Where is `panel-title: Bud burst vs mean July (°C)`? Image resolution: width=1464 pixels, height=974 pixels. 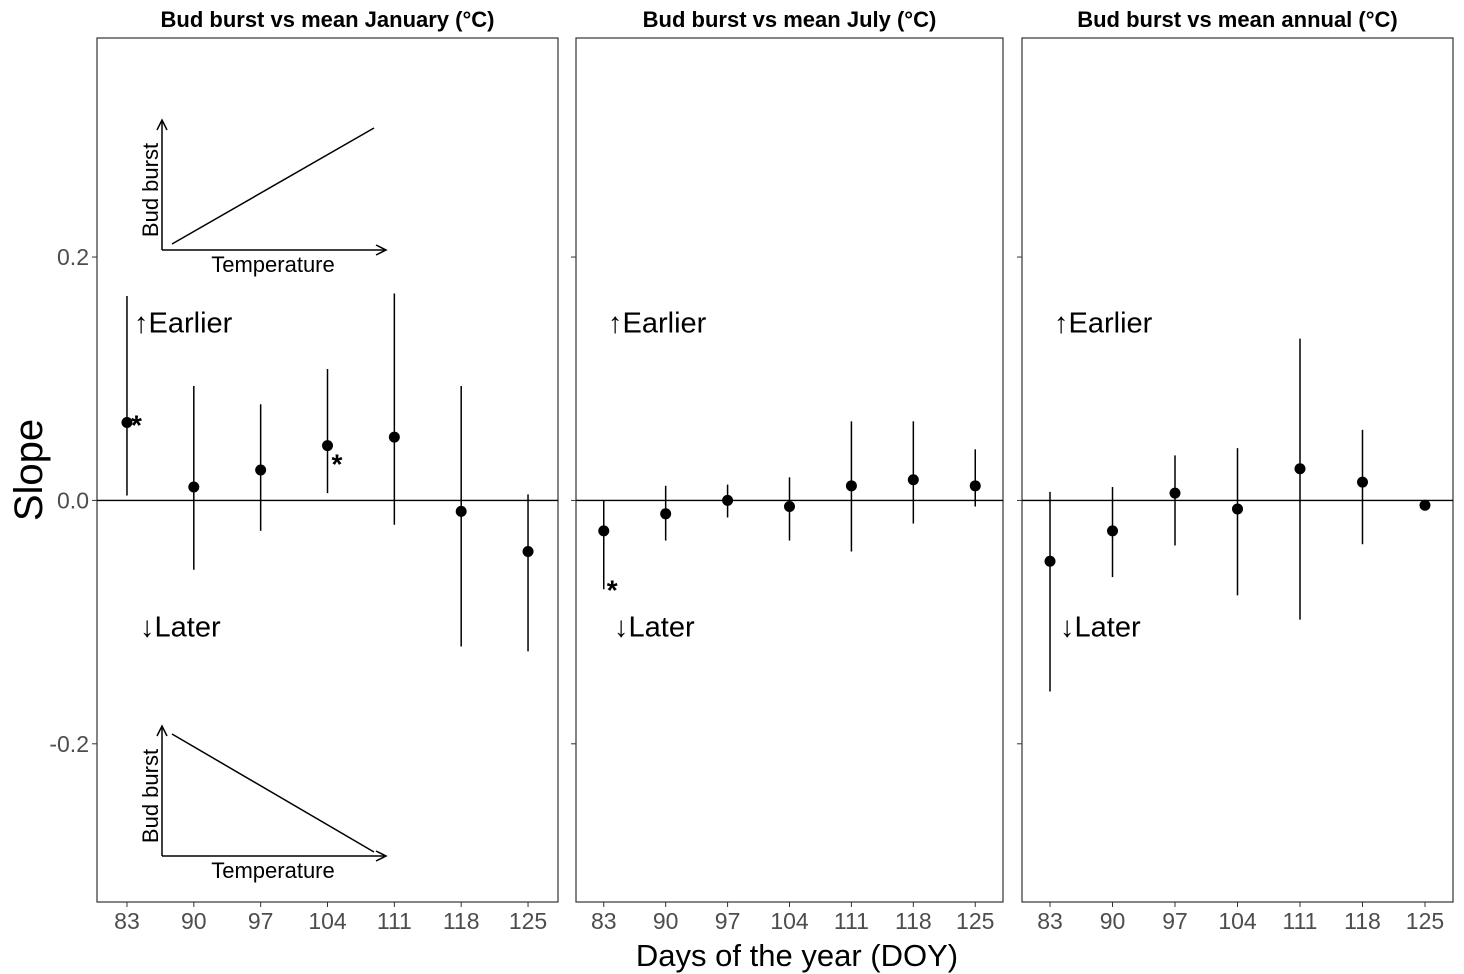
panel-title: Bud burst vs mean July (°C) is located at coordinates (790, 19).